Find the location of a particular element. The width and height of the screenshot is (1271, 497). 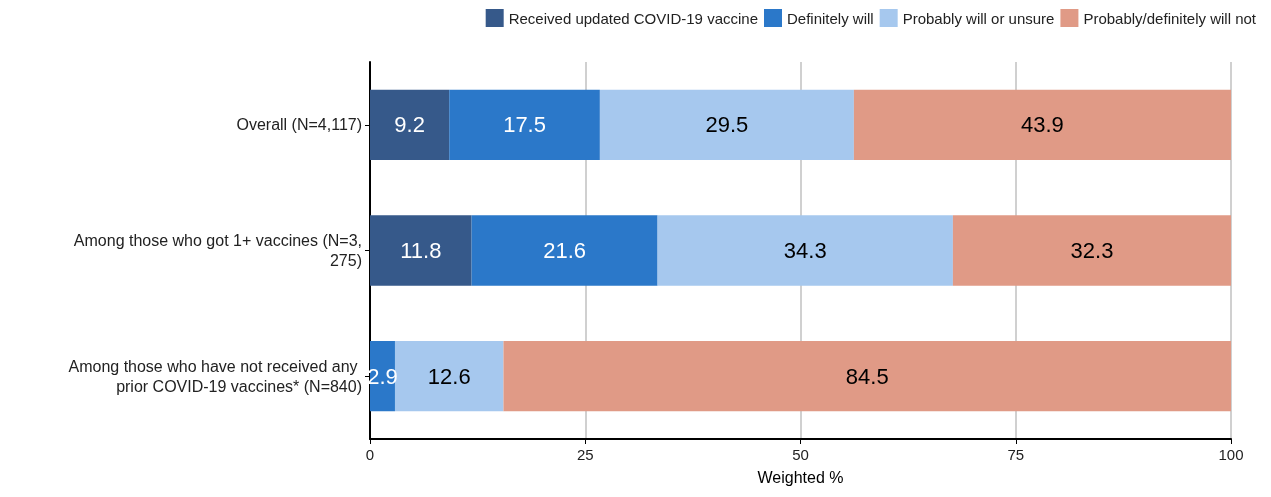

y-tick-label: Among those who got 1+ vaccines (N=3,275) is located at coordinates (217, 250).